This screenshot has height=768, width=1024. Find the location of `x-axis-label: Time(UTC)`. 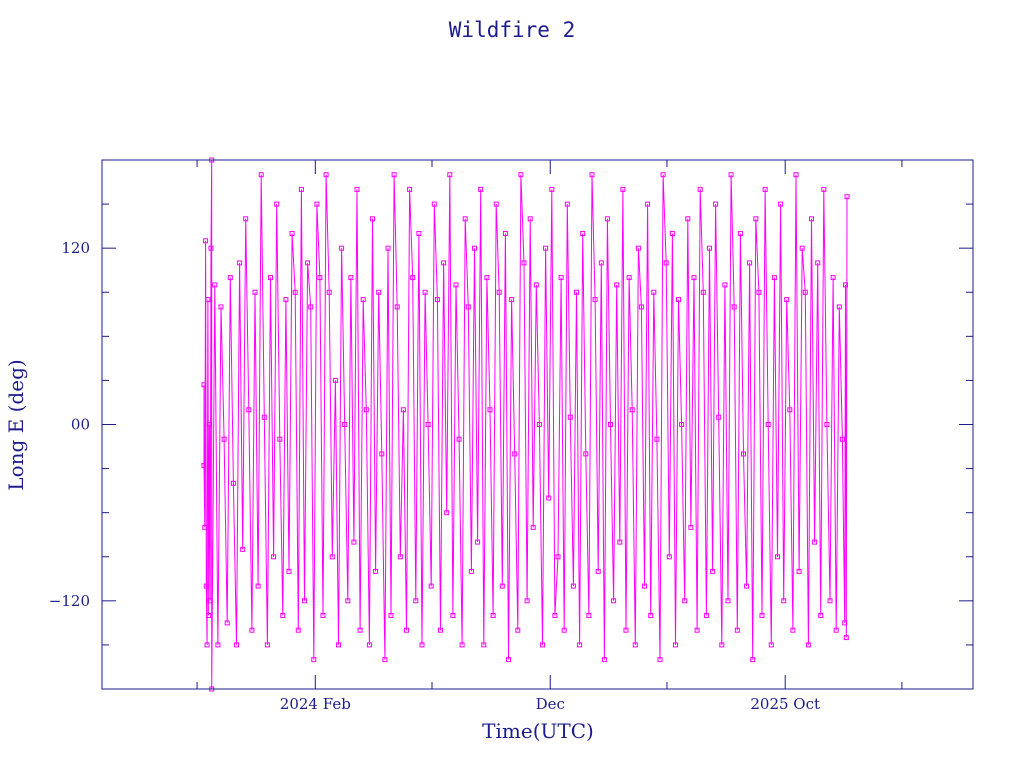

x-axis-label: Time(UTC) is located at coordinates (538, 731).